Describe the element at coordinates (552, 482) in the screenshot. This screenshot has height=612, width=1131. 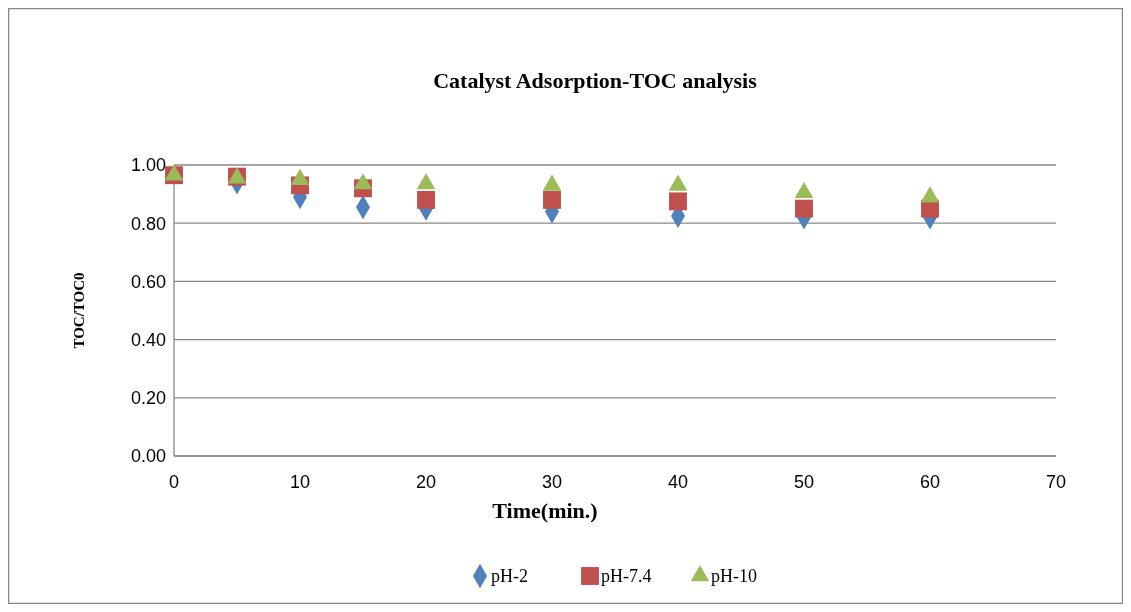
I see `x-tick-label: 30` at that location.